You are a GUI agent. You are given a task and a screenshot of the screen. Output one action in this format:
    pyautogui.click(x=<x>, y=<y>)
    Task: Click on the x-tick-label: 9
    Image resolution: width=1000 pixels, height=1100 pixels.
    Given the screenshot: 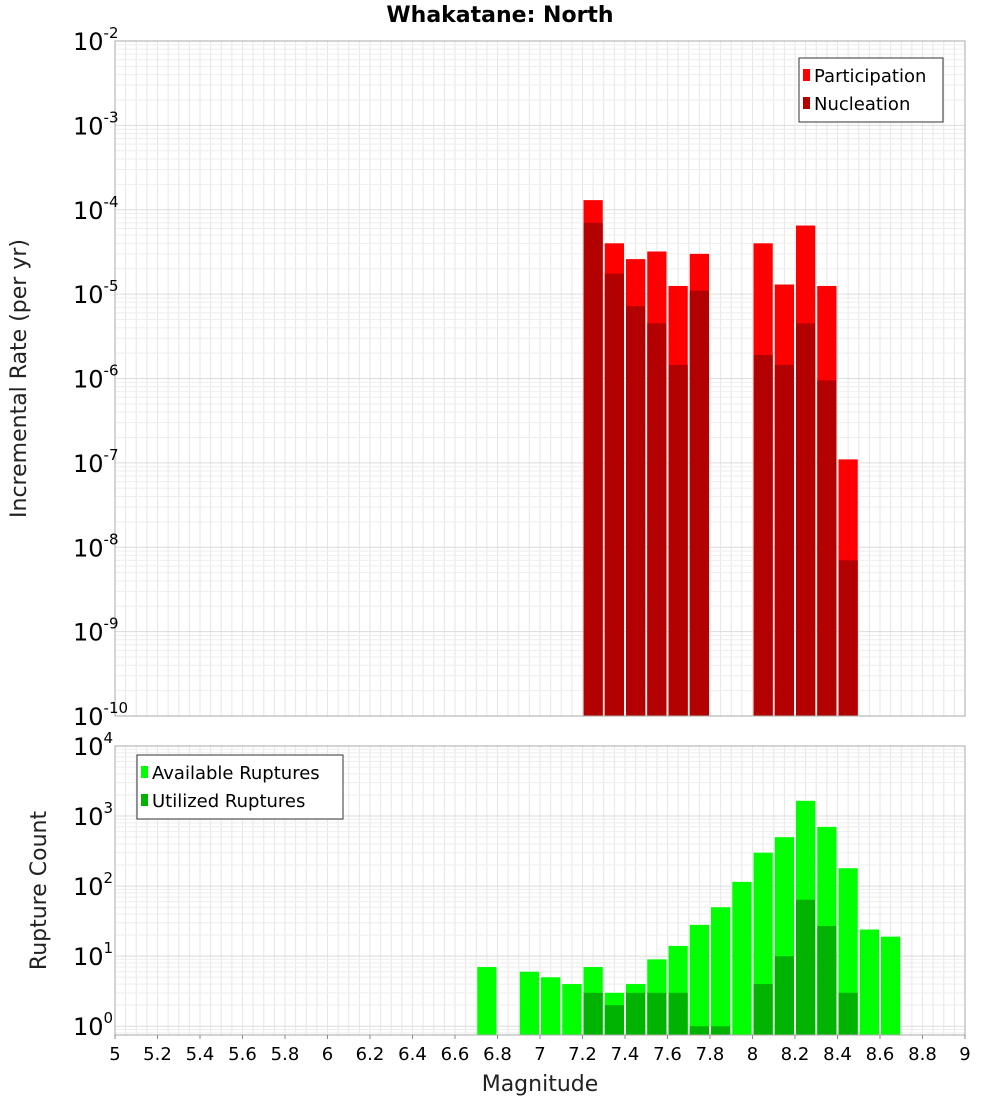 What is the action you would take?
    pyautogui.click(x=964, y=1054)
    